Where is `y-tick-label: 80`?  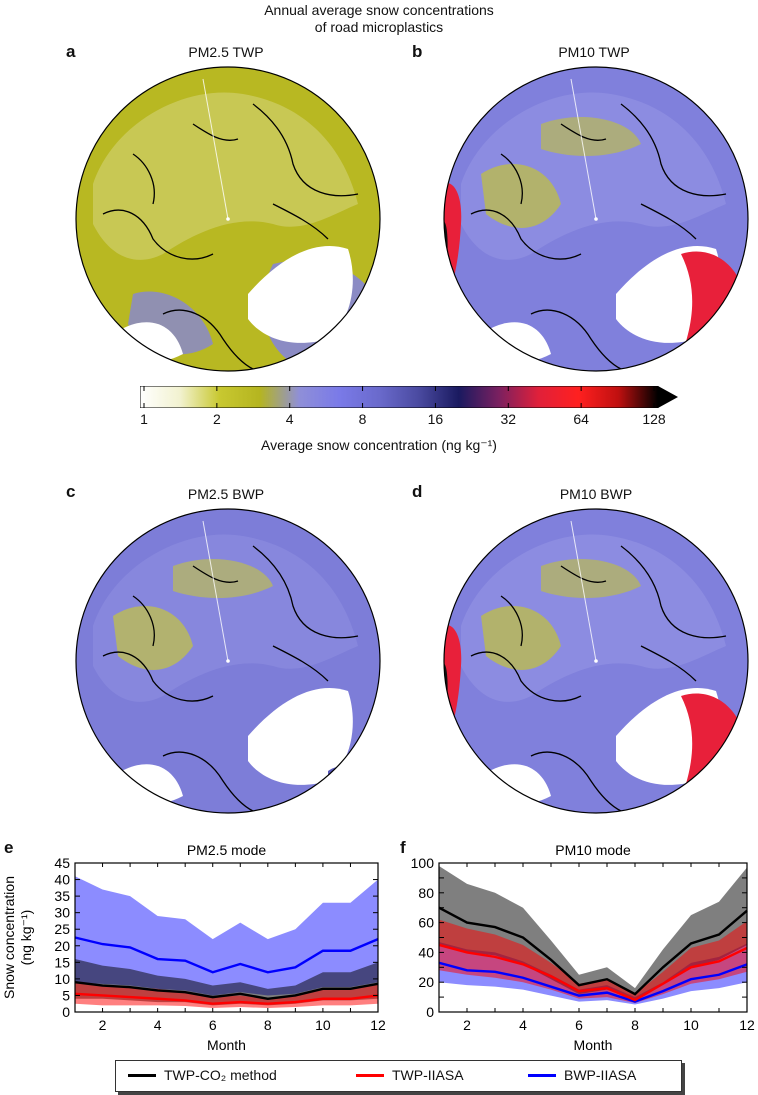
y-tick-label: 80 is located at coordinates (426, 893).